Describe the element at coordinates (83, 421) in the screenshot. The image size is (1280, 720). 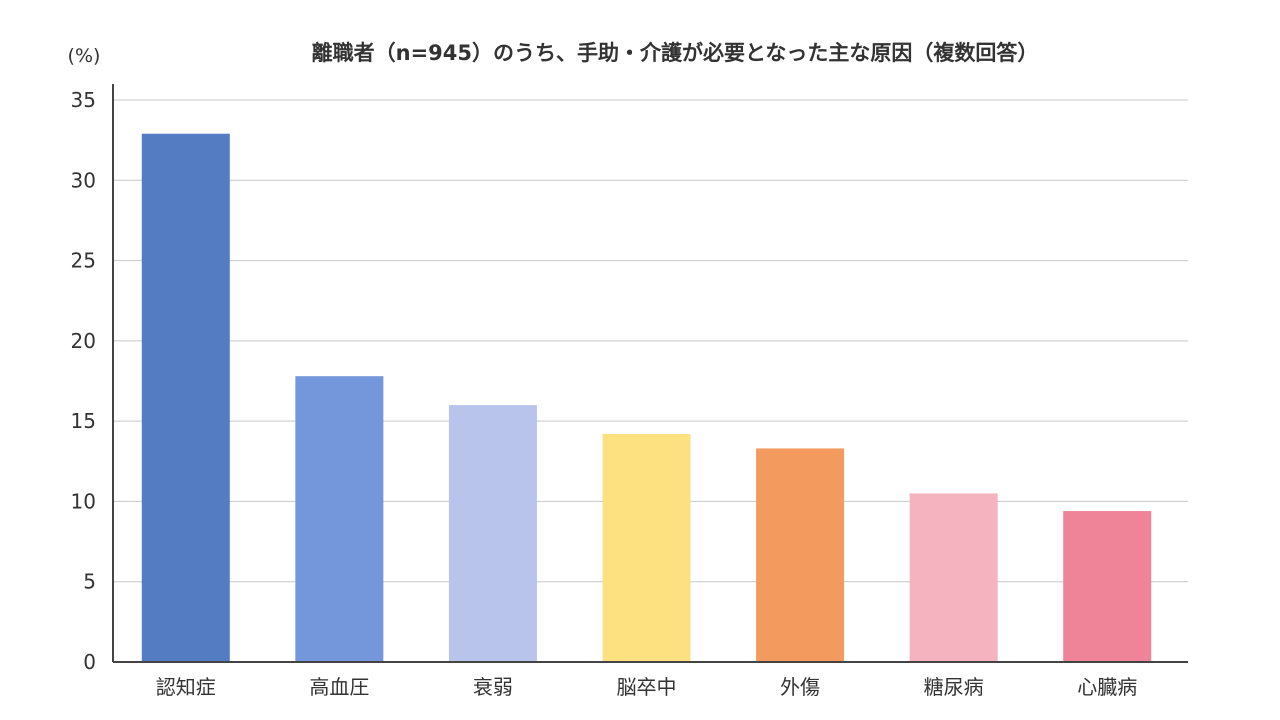
I see `y-tick-label: 15` at that location.